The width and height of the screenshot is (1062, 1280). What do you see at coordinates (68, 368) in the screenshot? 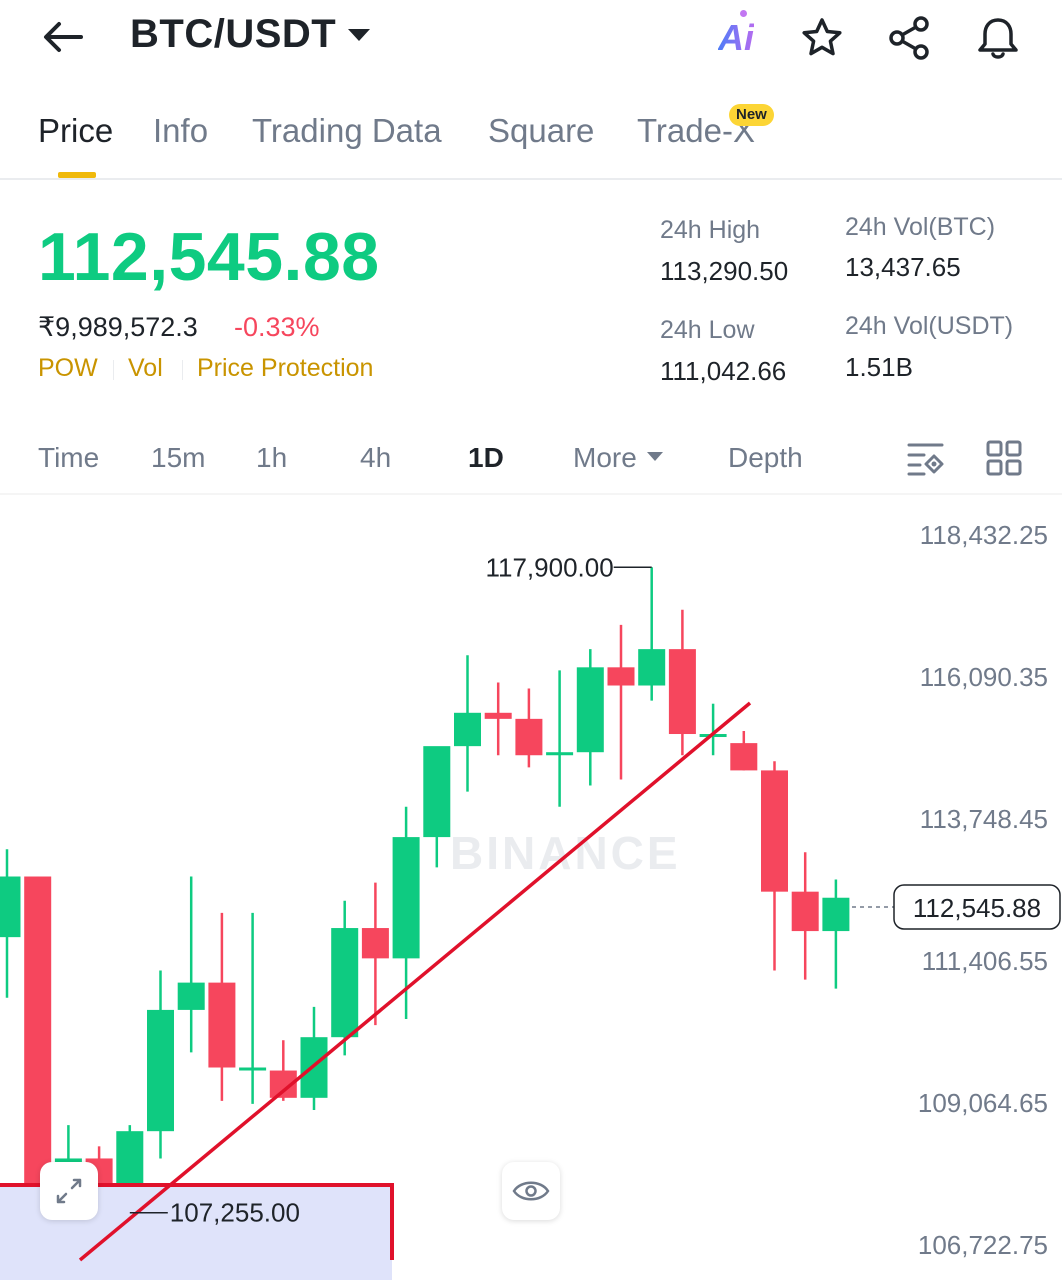
I see `tag-pow: POW` at bounding box center [68, 368].